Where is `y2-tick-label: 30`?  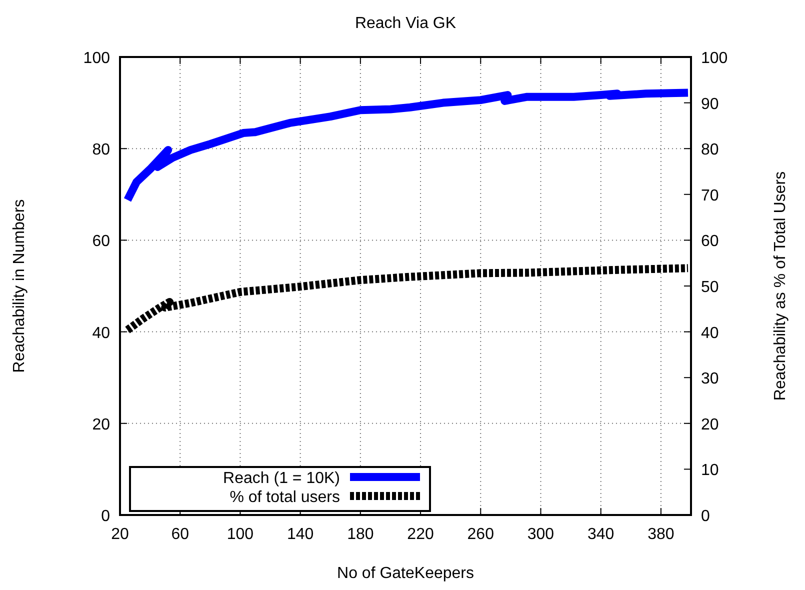
y2-tick-label: 30 is located at coordinates (710, 379).